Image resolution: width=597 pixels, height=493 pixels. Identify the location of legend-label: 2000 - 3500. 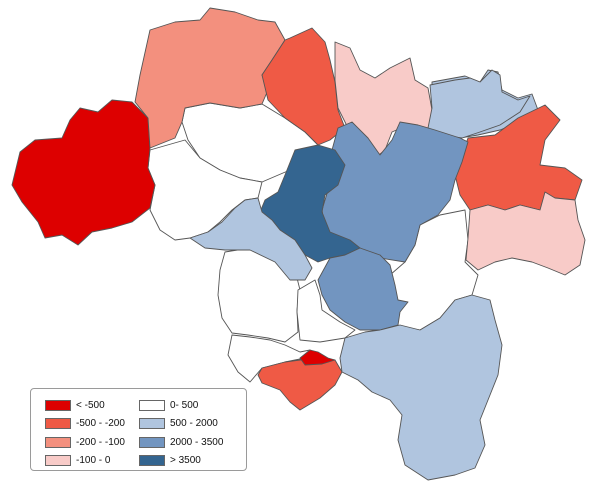
(197, 442).